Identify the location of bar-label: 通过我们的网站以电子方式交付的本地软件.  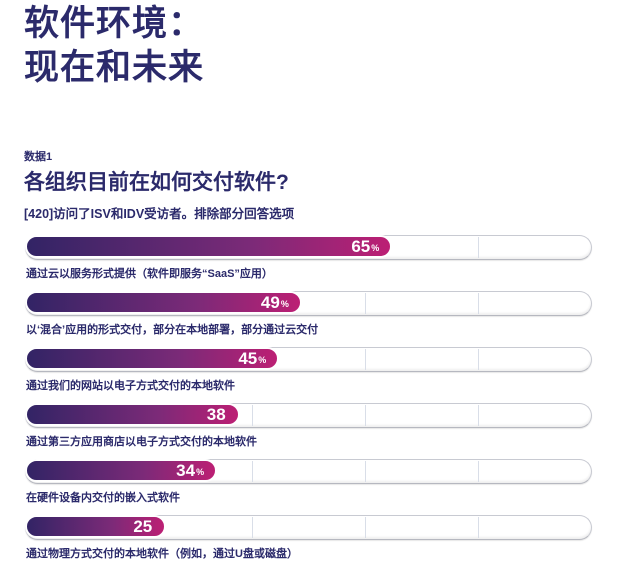
(130, 386).